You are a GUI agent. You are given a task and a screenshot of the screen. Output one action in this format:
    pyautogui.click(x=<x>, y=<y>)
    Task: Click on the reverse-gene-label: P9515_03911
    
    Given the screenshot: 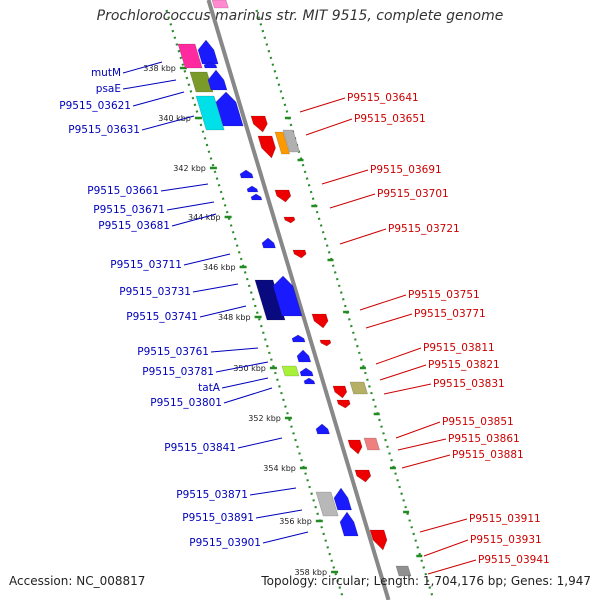 What is the action you would take?
    pyautogui.click(x=505, y=519)
    